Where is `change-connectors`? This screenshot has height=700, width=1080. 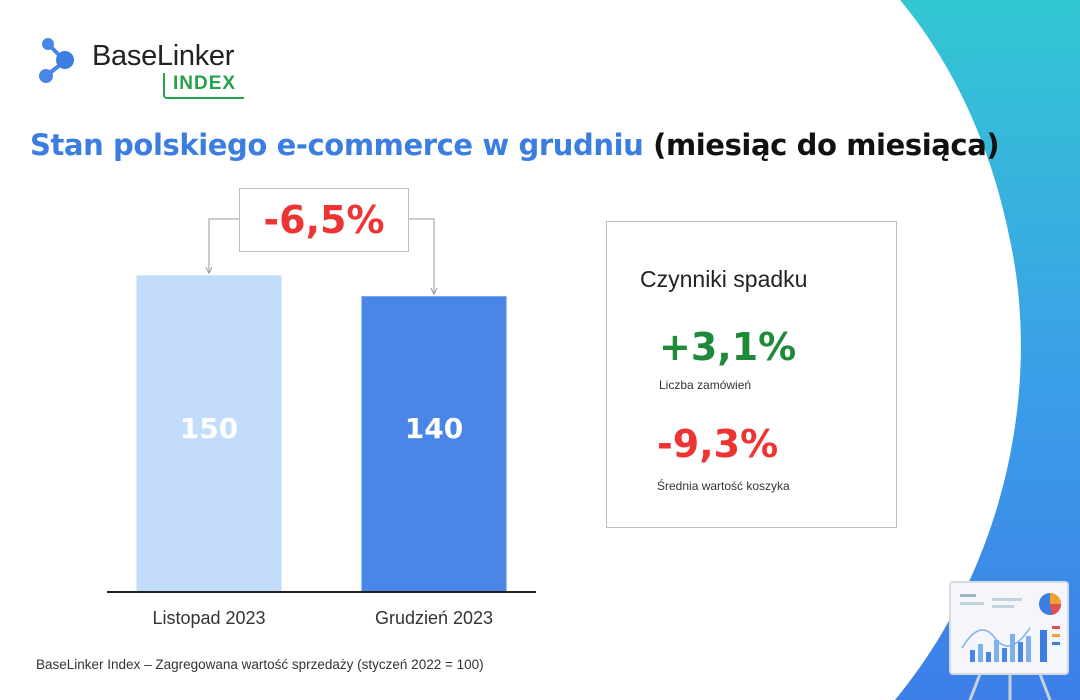 change-connectors is located at coordinates (321, 257).